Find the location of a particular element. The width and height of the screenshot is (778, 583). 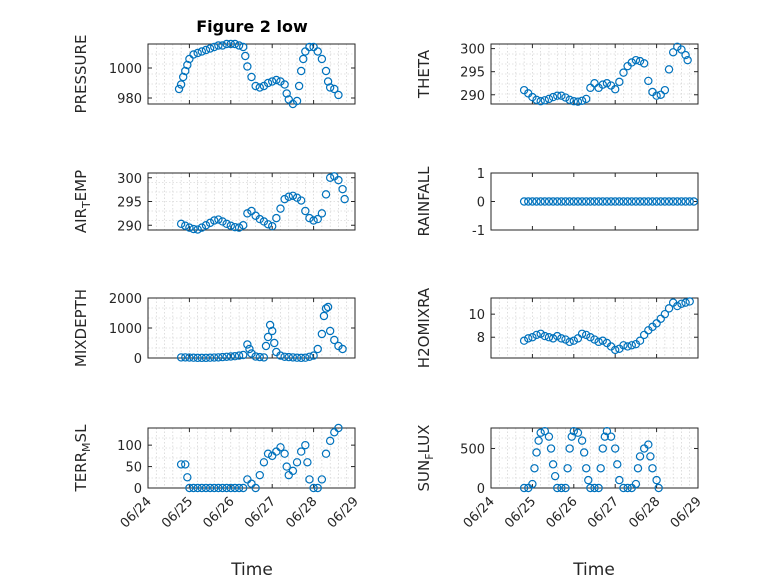

y-axis-label-part: LUX is located at coordinates (424, 439).